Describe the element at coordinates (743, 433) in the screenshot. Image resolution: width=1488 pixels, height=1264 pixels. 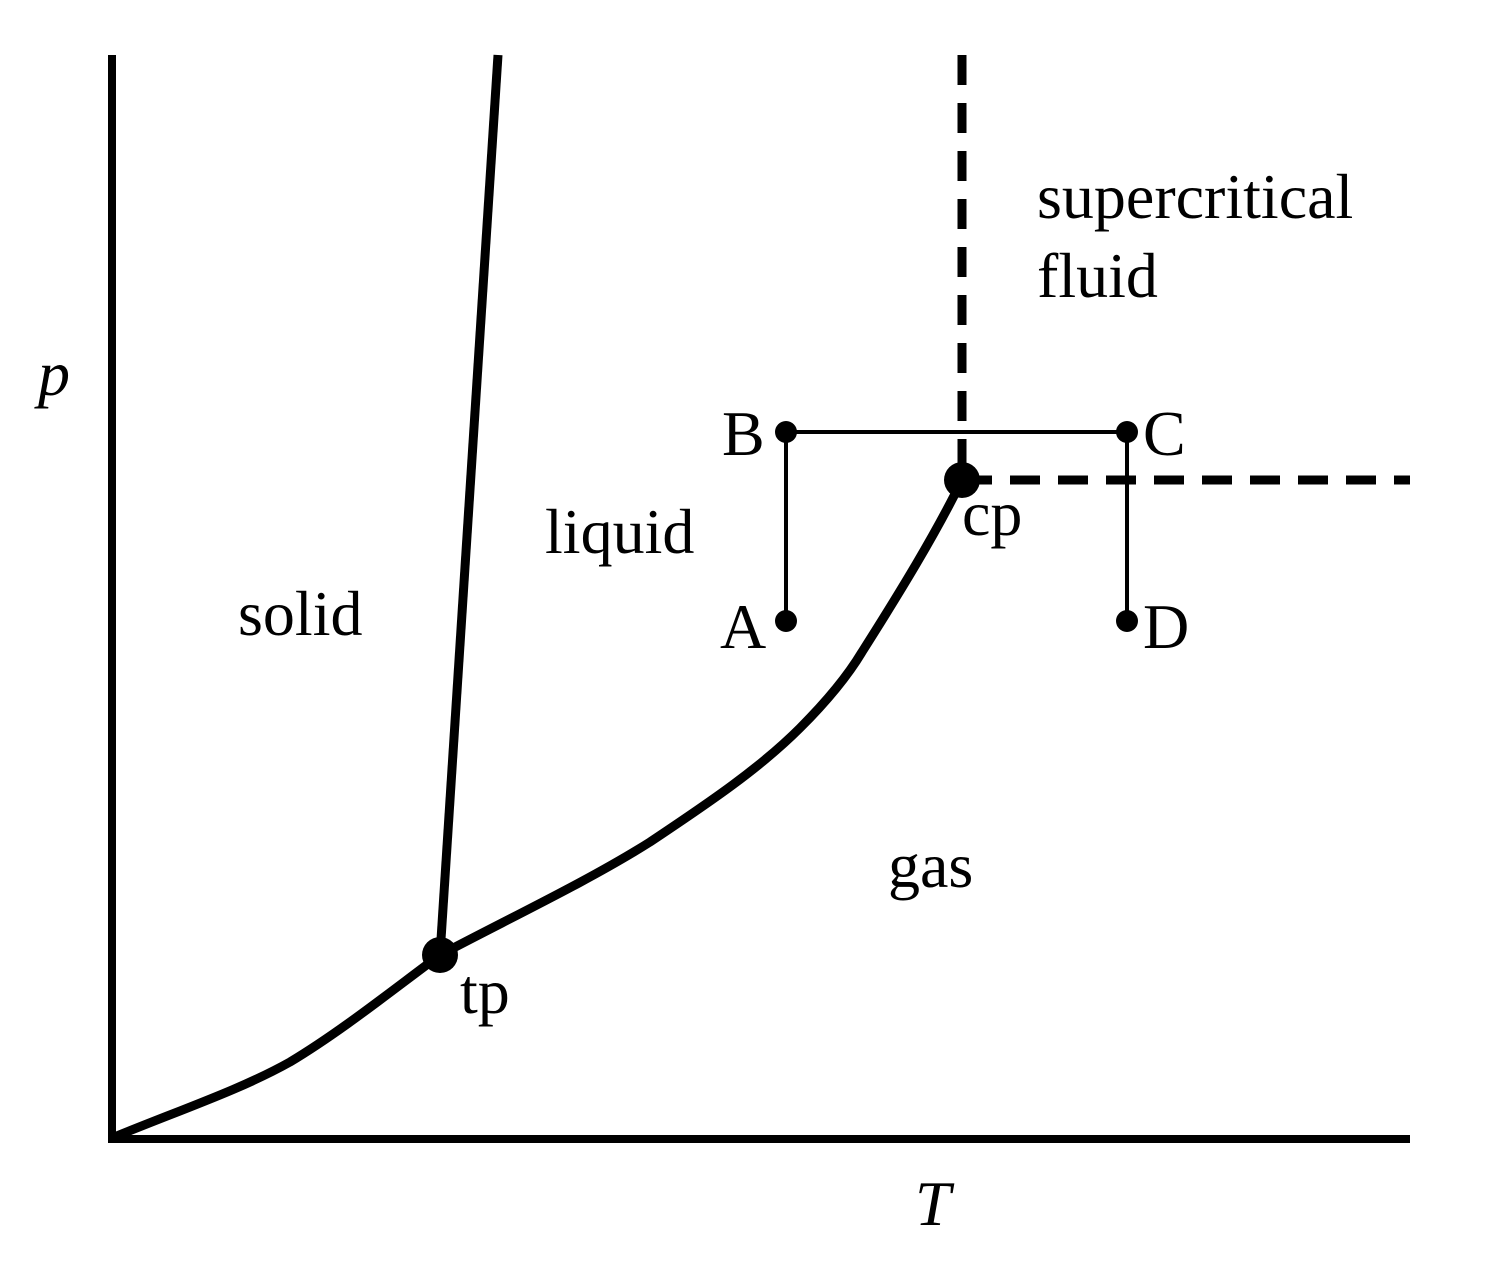
I see `point-b-label: B` at that location.